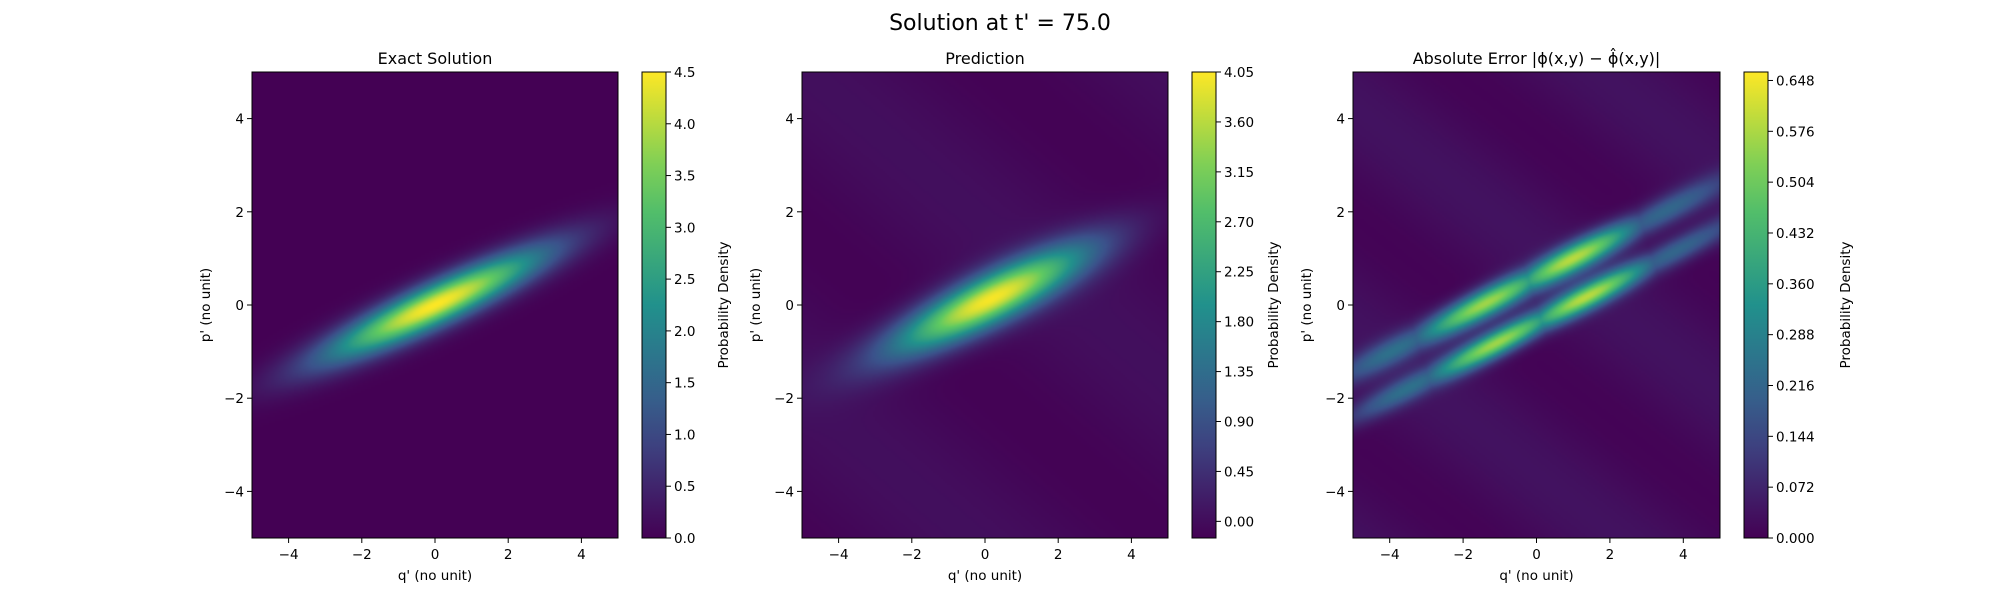  What do you see at coordinates (684, 539) in the screenshot?
I see `colorbar-tick-label: 0.0` at bounding box center [684, 539].